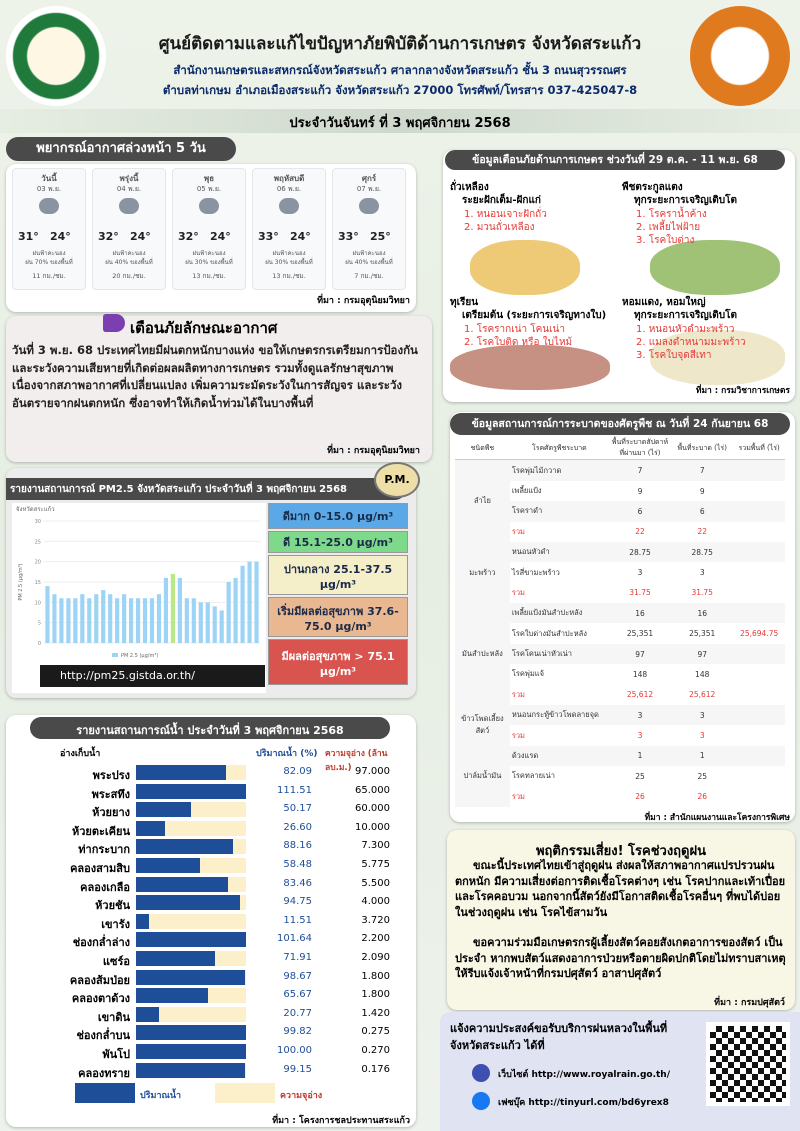 The image size is (800, 1131). I want to click on water-pct: 58.48, so click(297, 864).